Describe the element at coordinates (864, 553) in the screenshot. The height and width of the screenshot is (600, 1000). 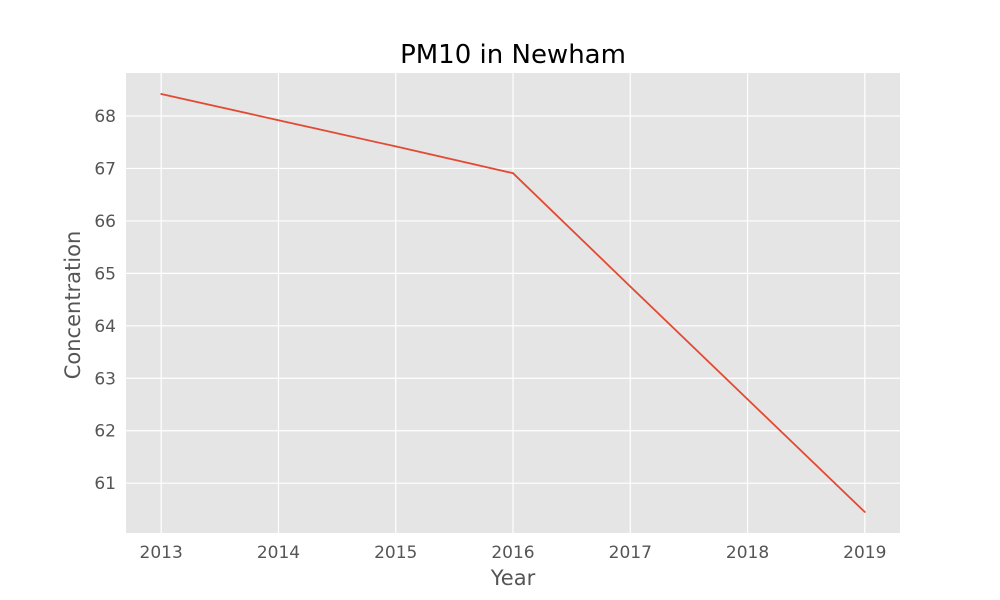
I see `x-tick-label: 2019` at that location.